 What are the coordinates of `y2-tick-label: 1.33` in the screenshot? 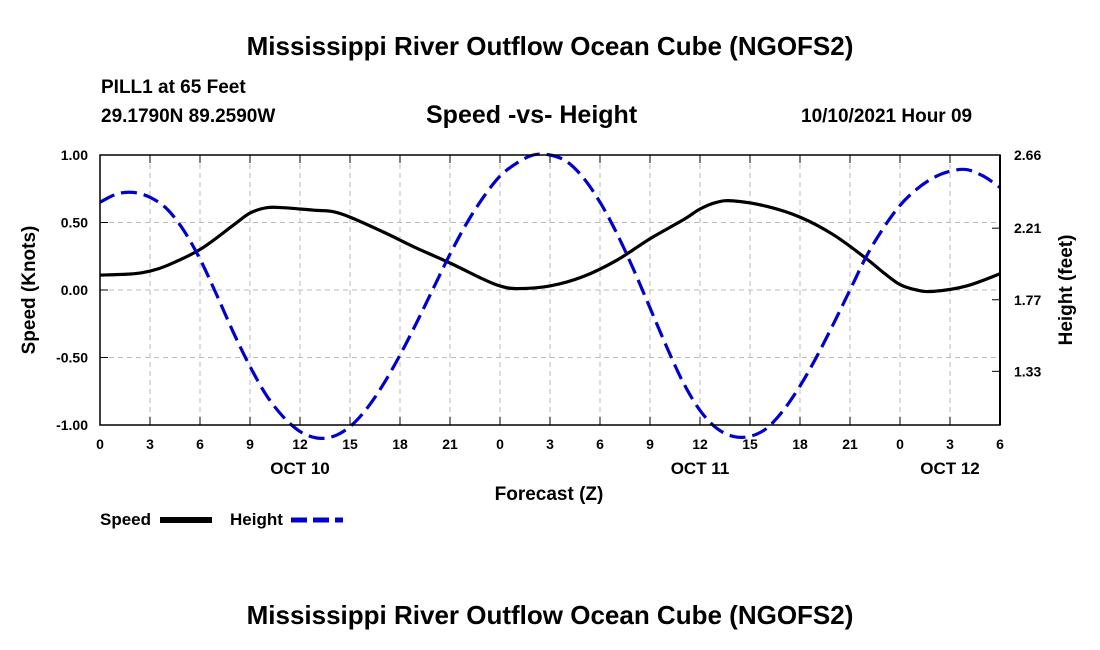 It's located at (1027, 371).